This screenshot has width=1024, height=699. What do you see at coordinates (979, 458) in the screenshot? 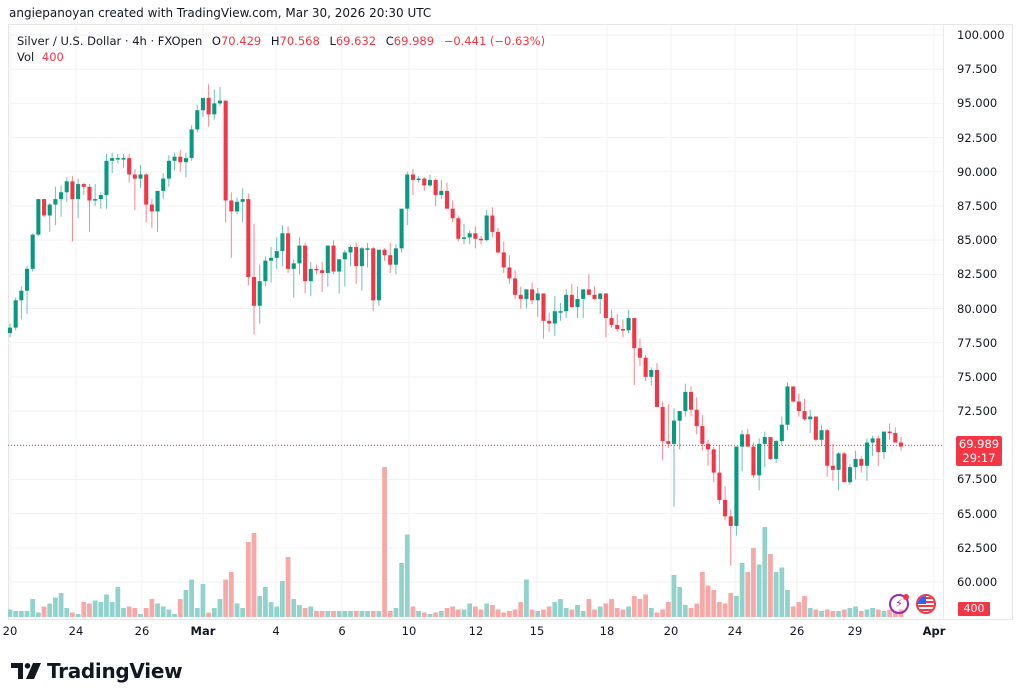
I see `bar-countdown: 29:17` at bounding box center [979, 458].